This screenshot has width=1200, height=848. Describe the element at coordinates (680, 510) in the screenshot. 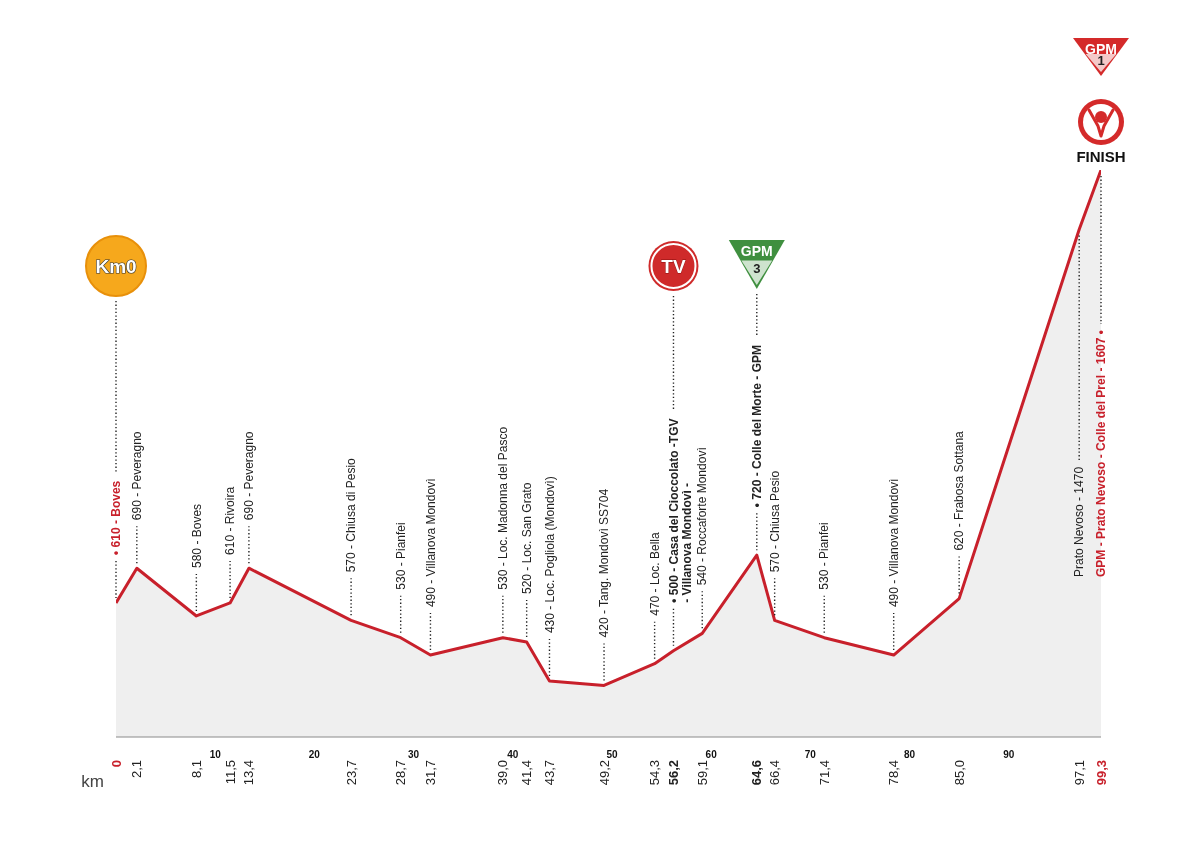

I see `data-label: • 500 - Casa del Cioccolato -TGV - Villanova Mondovì -` at that location.